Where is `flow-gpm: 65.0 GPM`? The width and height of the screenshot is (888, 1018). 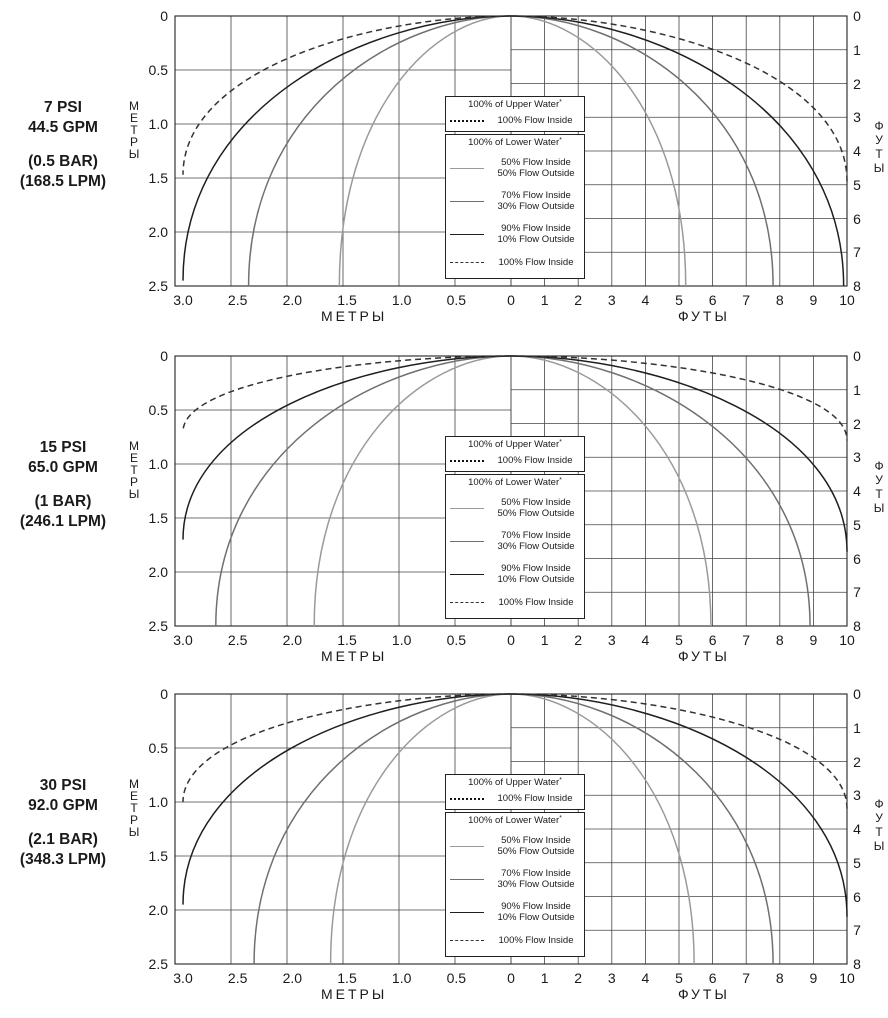
flow-gpm: 65.0 GPM is located at coordinates (63, 467).